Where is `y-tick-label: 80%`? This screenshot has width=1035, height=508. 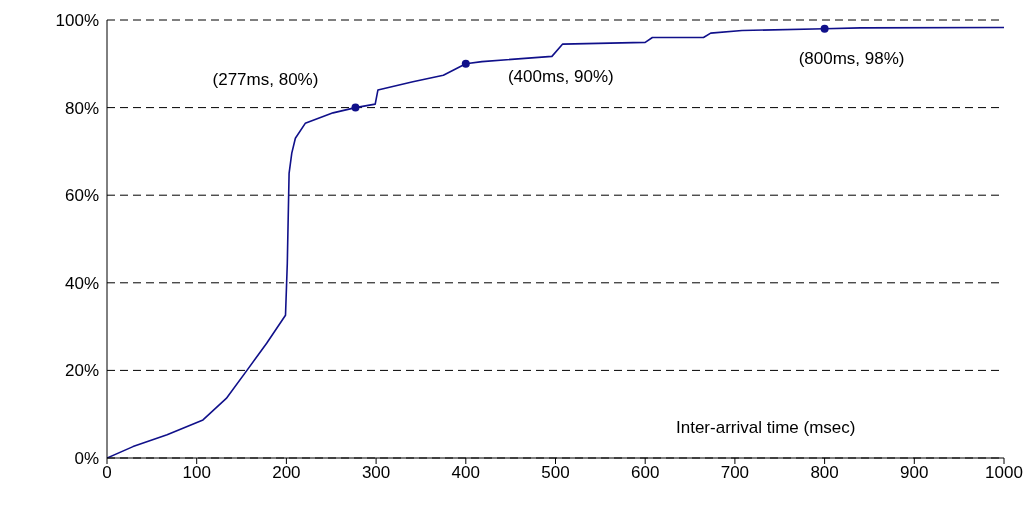
y-tick-label: 80% is located at coordinates (81, 108).